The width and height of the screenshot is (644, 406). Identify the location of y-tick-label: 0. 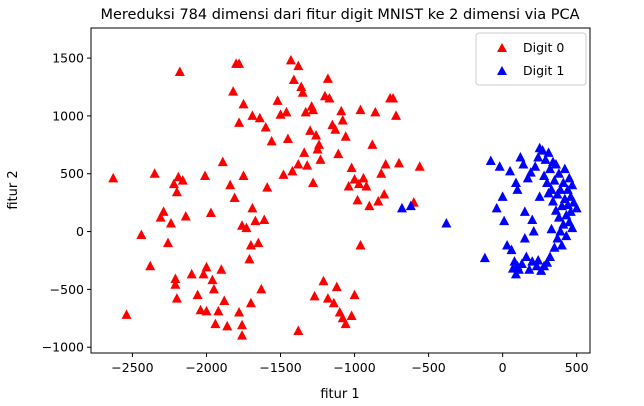
(80, 231).